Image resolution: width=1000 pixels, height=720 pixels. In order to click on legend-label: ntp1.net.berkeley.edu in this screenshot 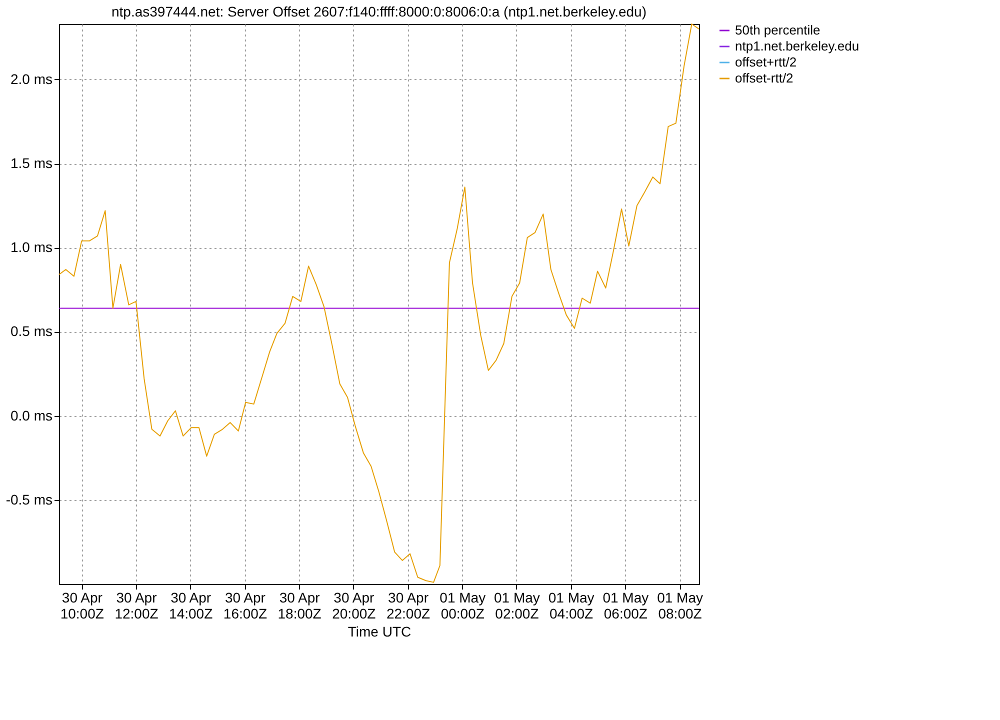, I will do `click(797, 46)`.